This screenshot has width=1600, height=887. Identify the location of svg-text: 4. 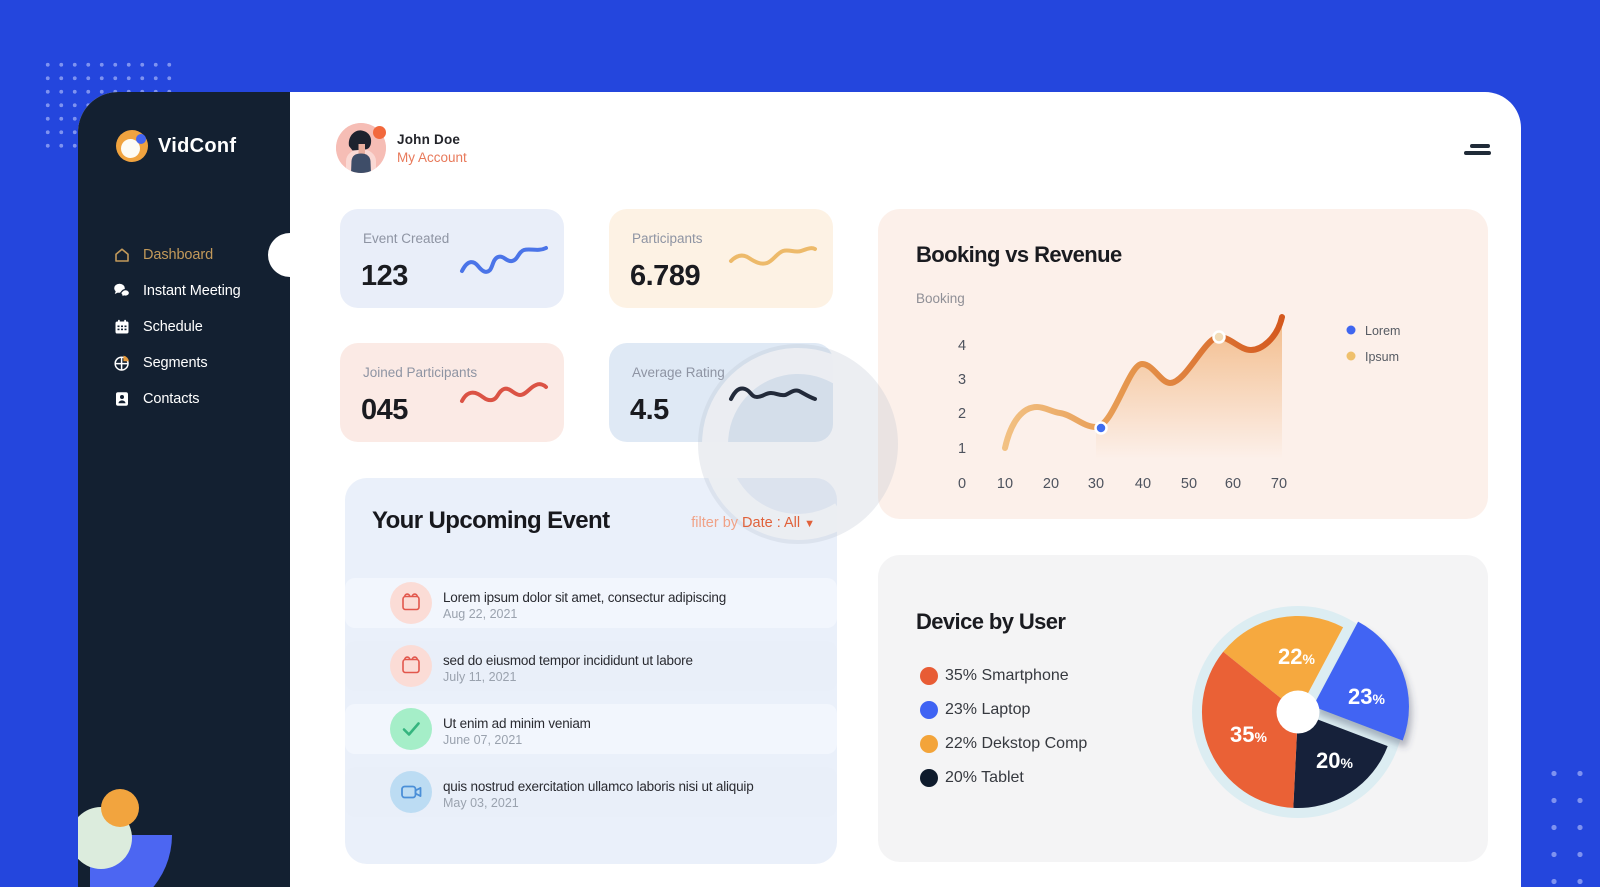
(962, 346).